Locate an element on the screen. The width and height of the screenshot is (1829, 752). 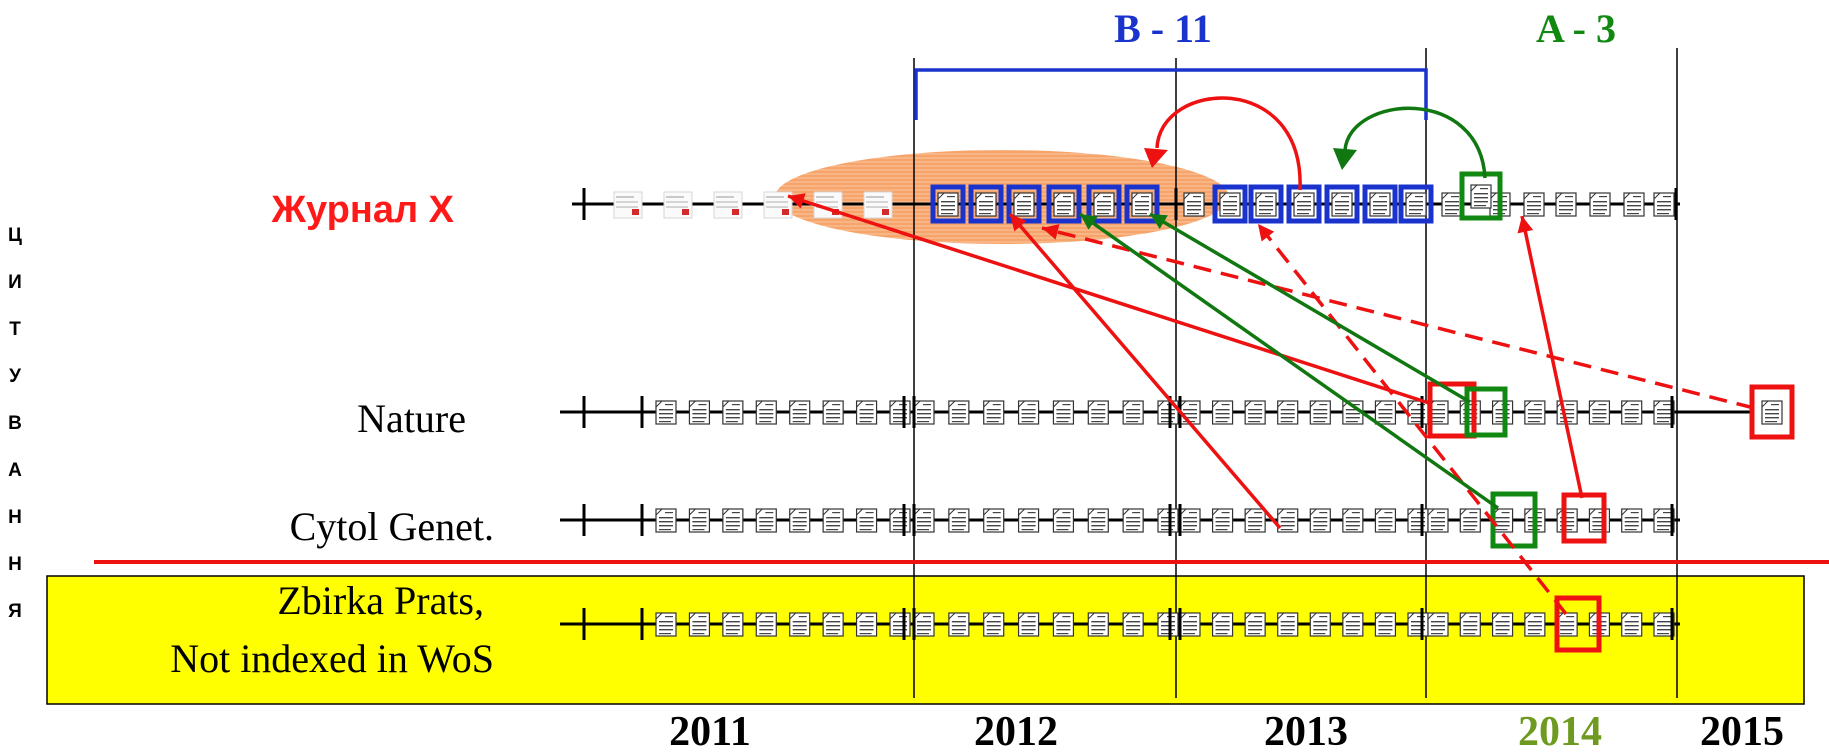
vertical-letter: Я is located at coordinates (15, 611).